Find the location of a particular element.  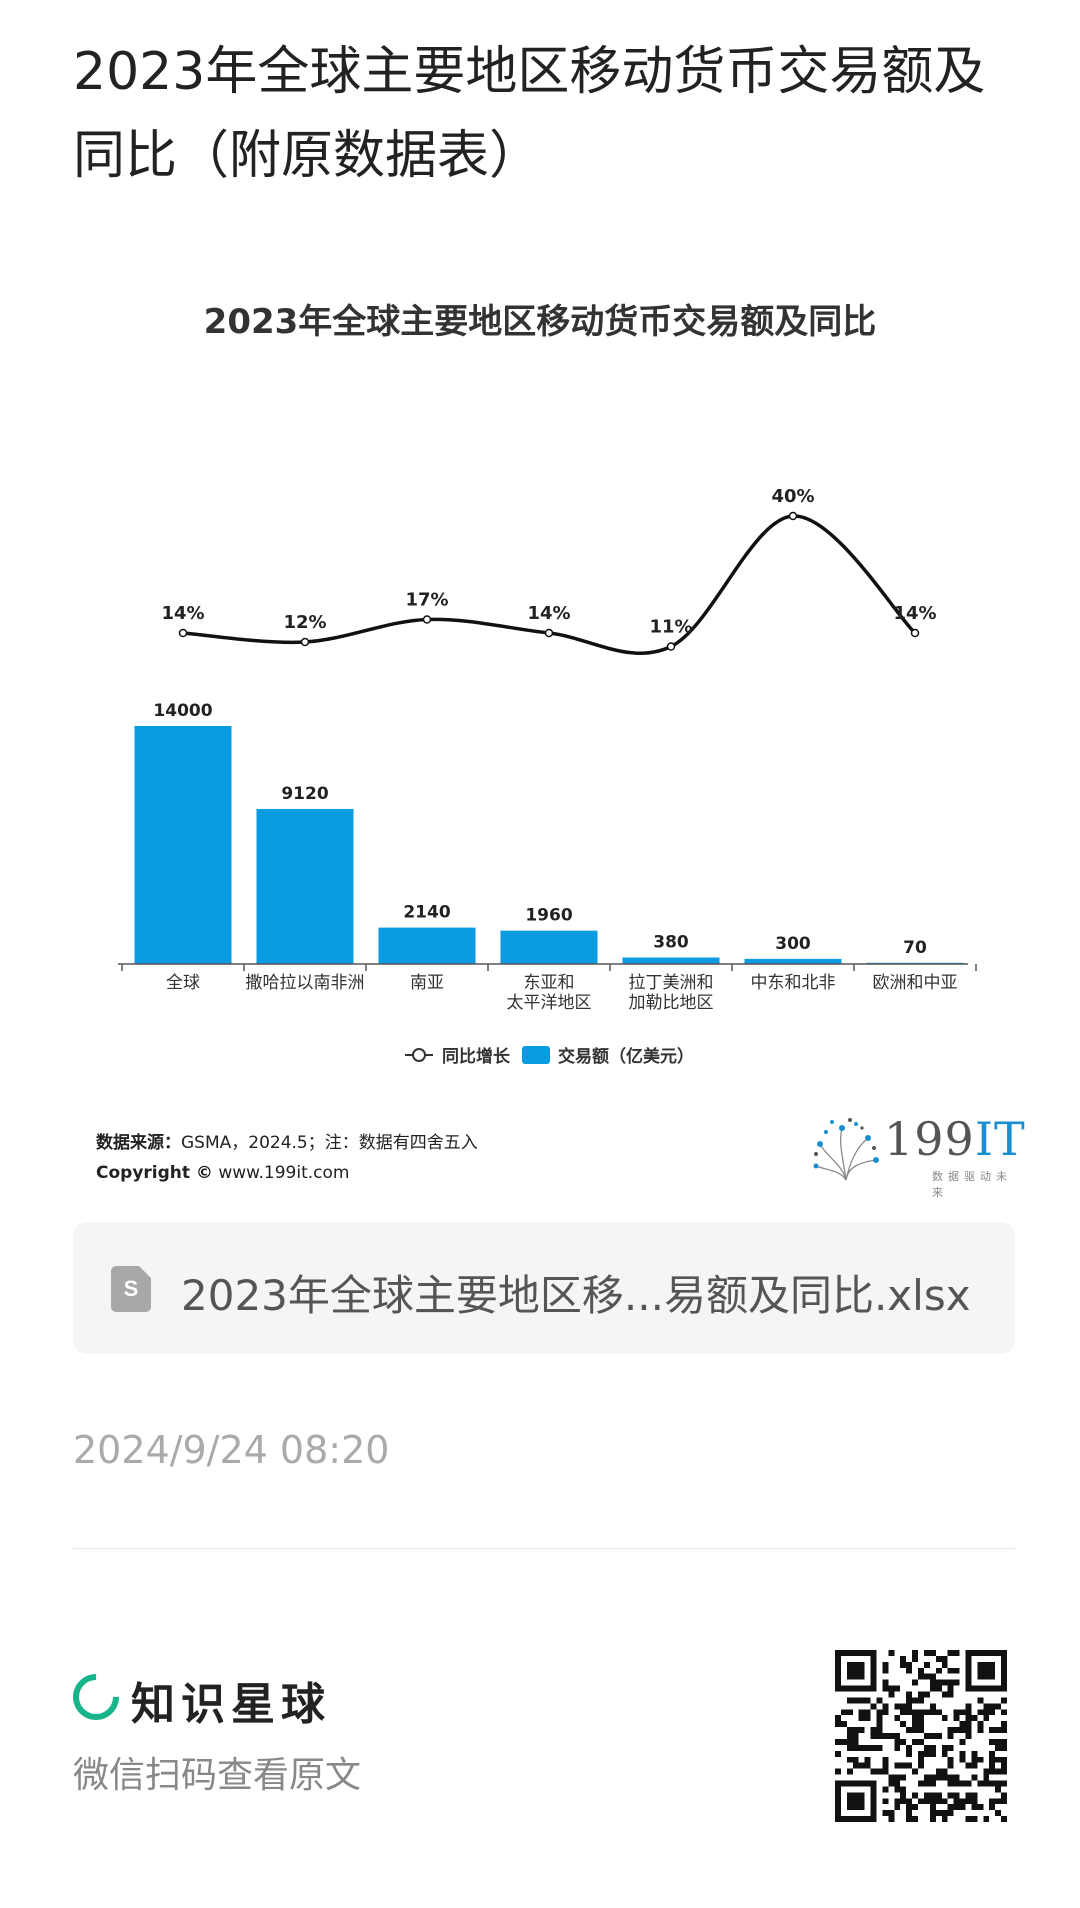

yoy-value-label: 40% is located at coordinates (792, 496).